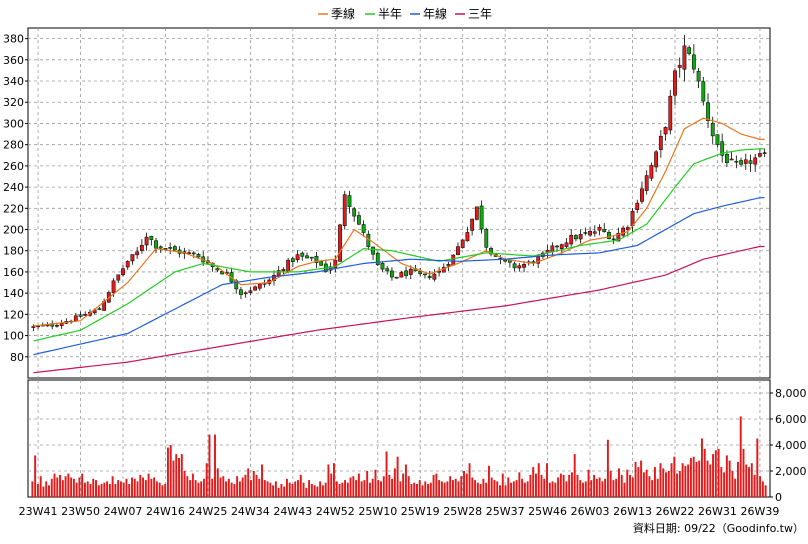 The image size is (808, 544). I want to click on x-tick-label-10: 25W28, so click(462, 511).